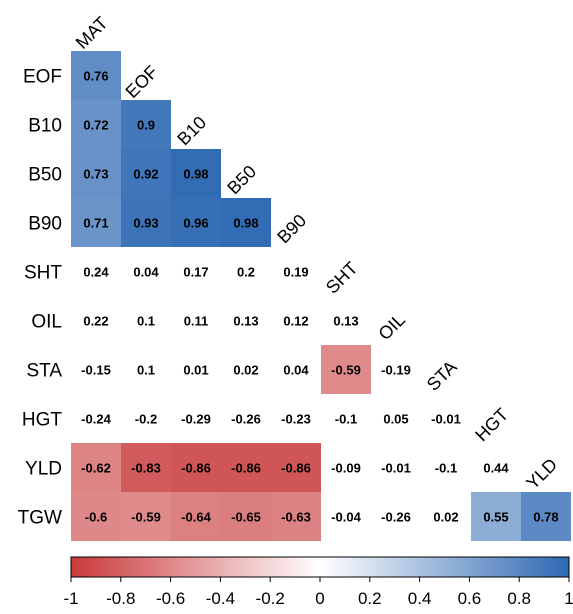  I want to click on heatmap-cell-eof-mat, so click(96, 75).